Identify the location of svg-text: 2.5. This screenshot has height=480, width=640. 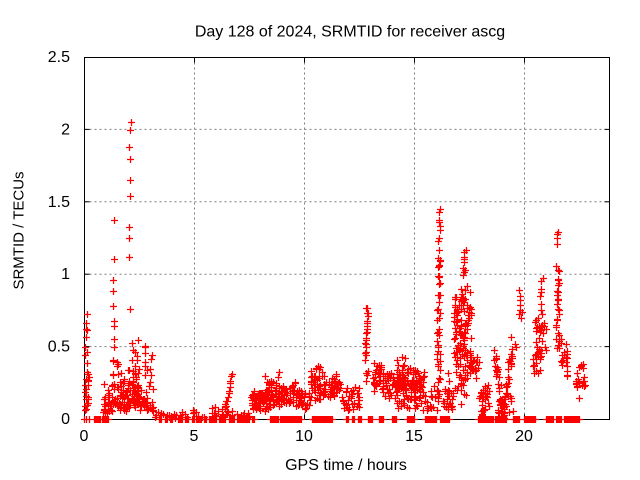
(59, 57).